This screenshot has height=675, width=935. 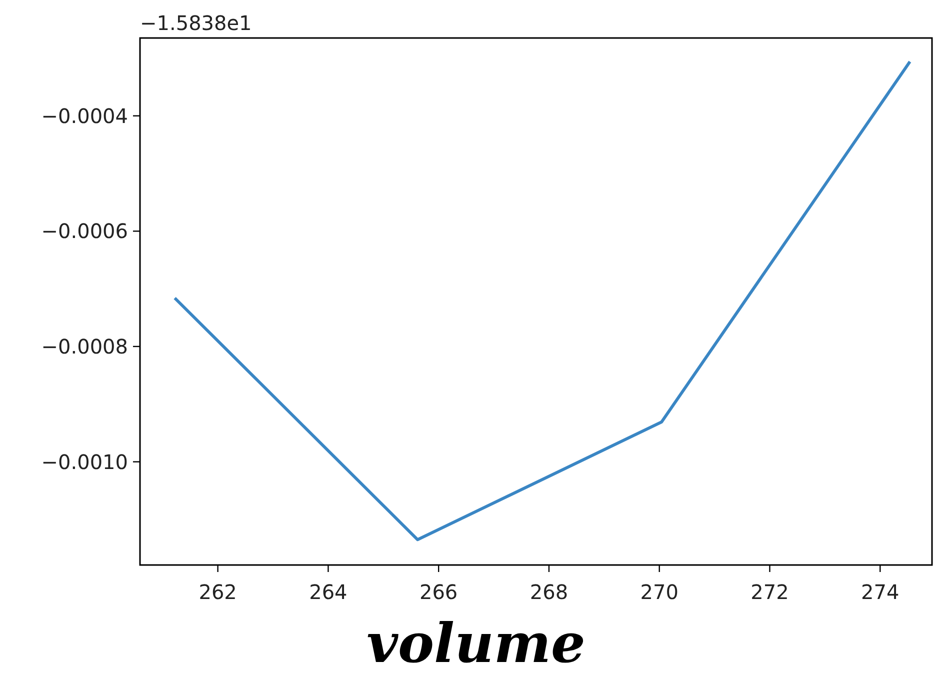 I want to click on x-axis-title: volume, so click(x=476, y=643).